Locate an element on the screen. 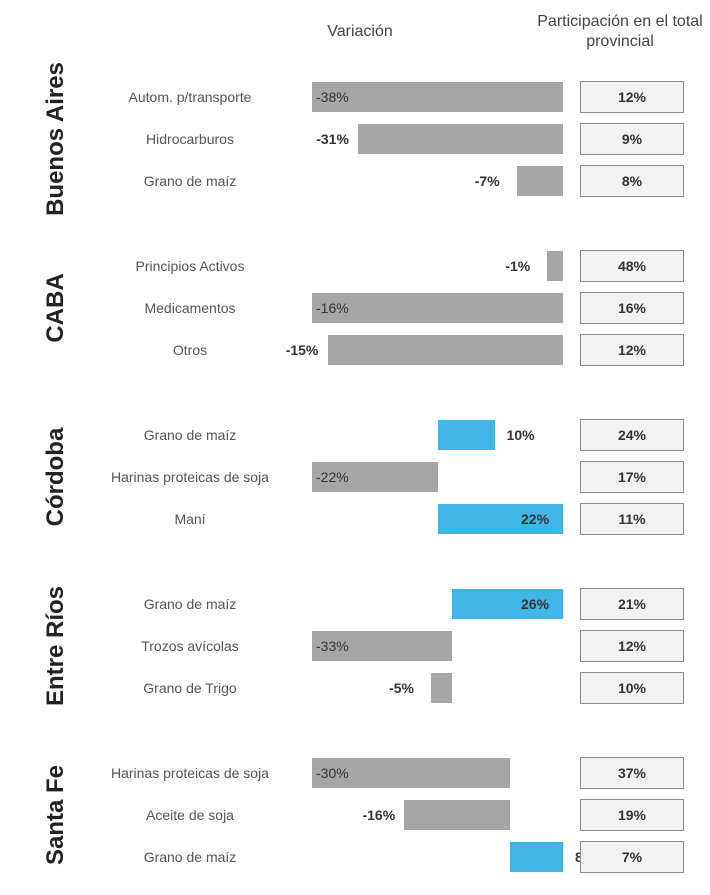 This screenshot has width=710, height=895. share-box: 9% is located at coordinates (632, 139).